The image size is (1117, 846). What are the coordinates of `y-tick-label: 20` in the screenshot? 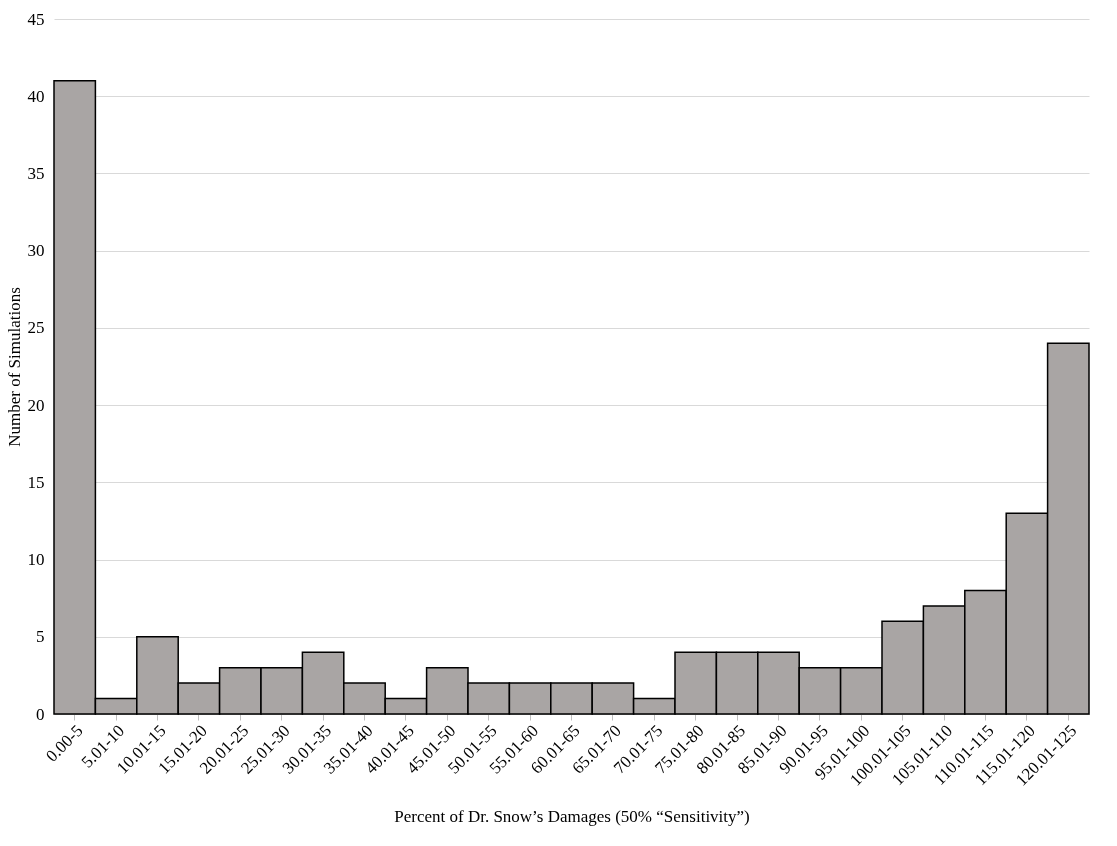 It's located at (36, 405).